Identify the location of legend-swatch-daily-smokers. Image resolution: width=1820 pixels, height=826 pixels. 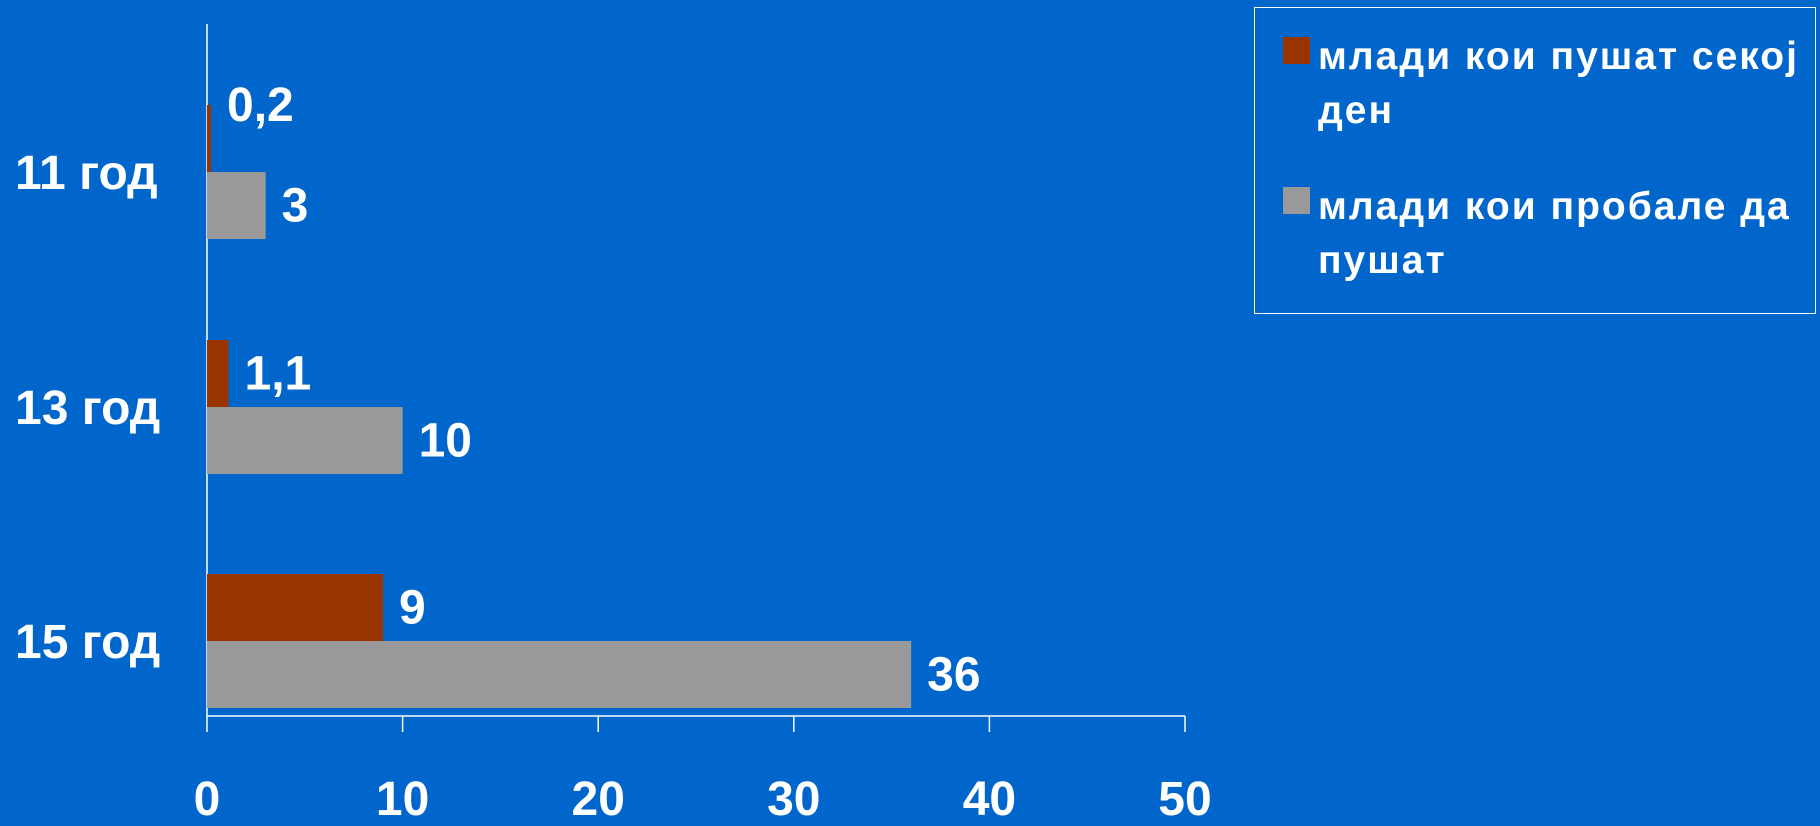
(1296, 50).